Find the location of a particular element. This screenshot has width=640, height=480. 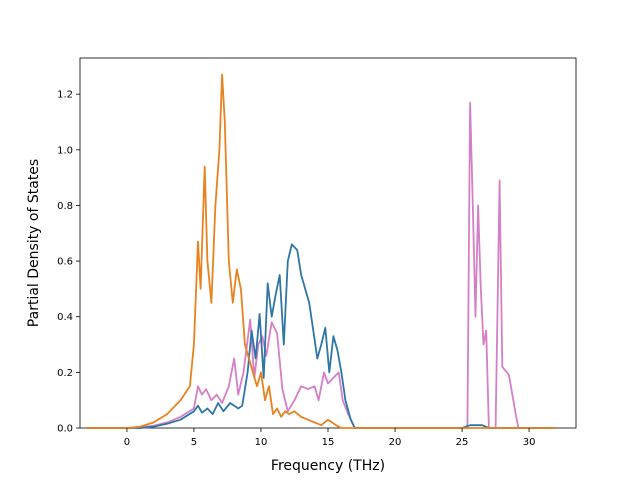

y-tick-label: 0.2 is located at coordinates (65, 373).